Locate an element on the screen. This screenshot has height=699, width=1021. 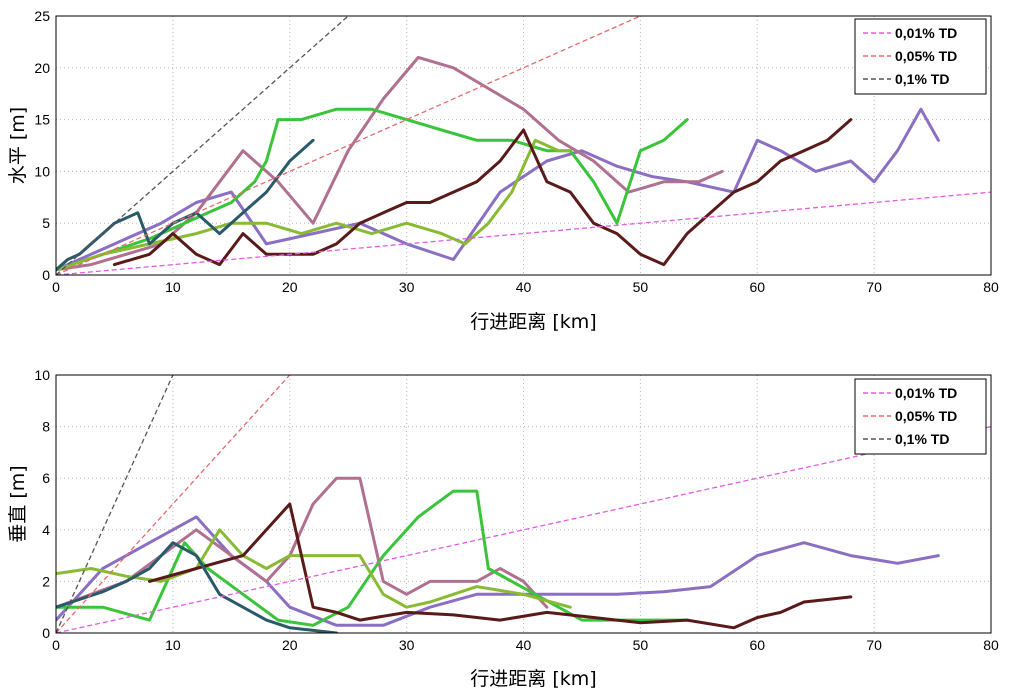
y-tick-label: 8 is located at coordinates (46, 427).